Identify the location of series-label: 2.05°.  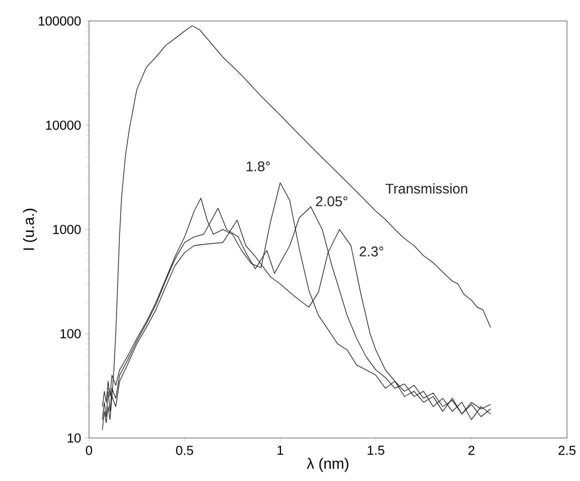
(332, 201).